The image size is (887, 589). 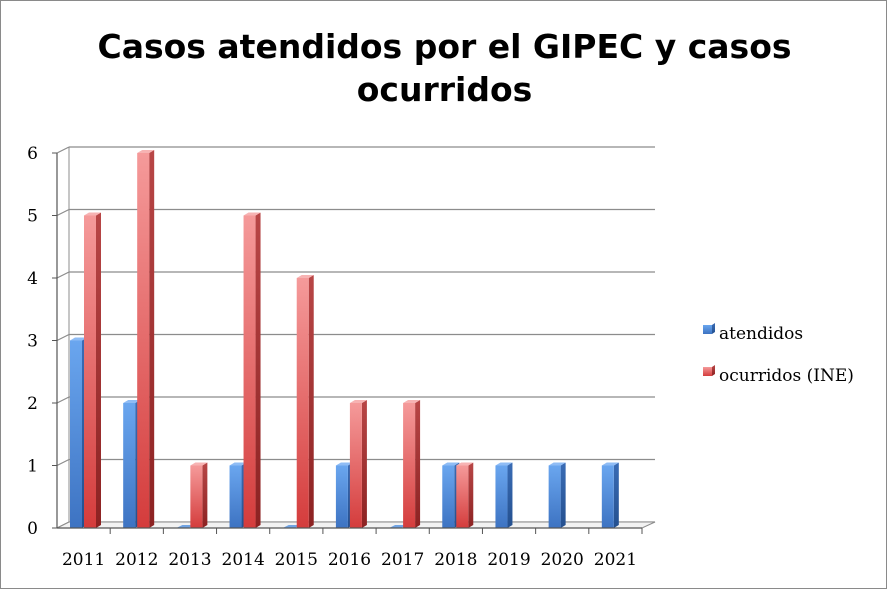 What do you see at coordinates (32, 279) in the screenshot?
I see `y-tick-label: 4` at bounding box center [32, 279].